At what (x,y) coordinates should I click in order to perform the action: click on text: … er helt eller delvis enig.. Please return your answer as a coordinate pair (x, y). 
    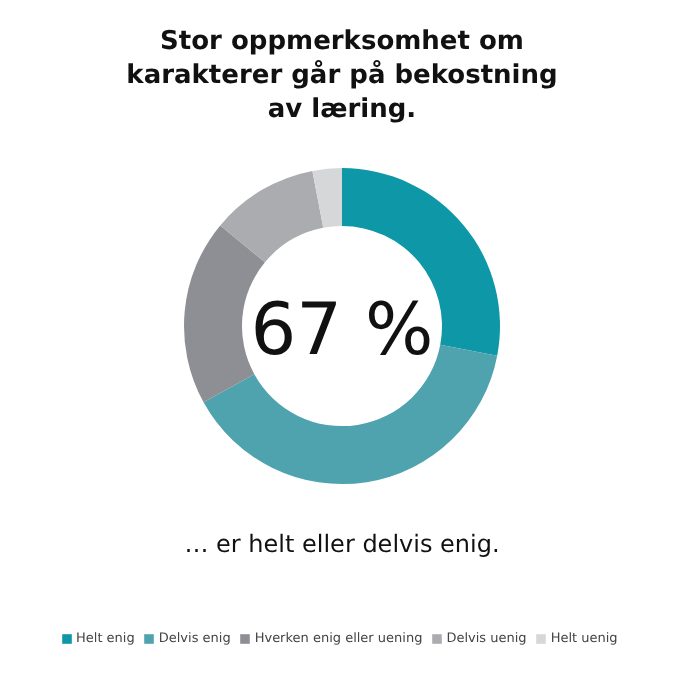
    Looking at the image, I should click on (342, 544).